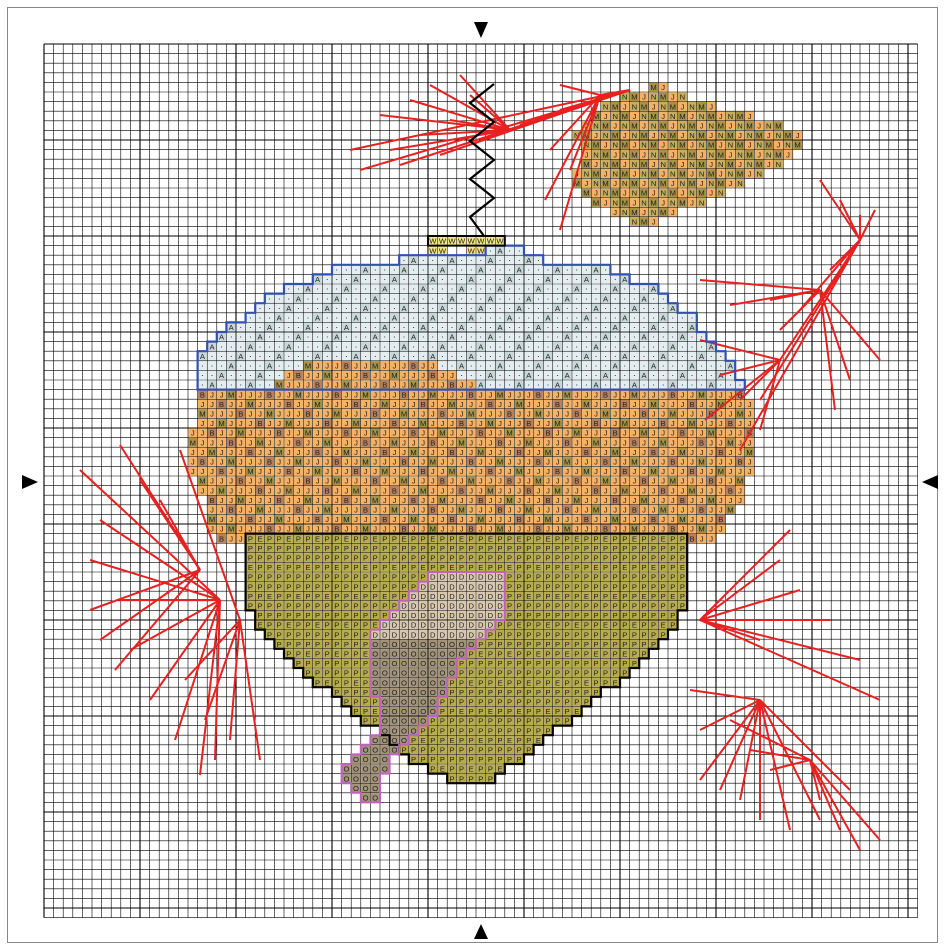 The height and width of the screenshot is (951, 948). I want to click on stitch-cell: O, so click(375, 740).